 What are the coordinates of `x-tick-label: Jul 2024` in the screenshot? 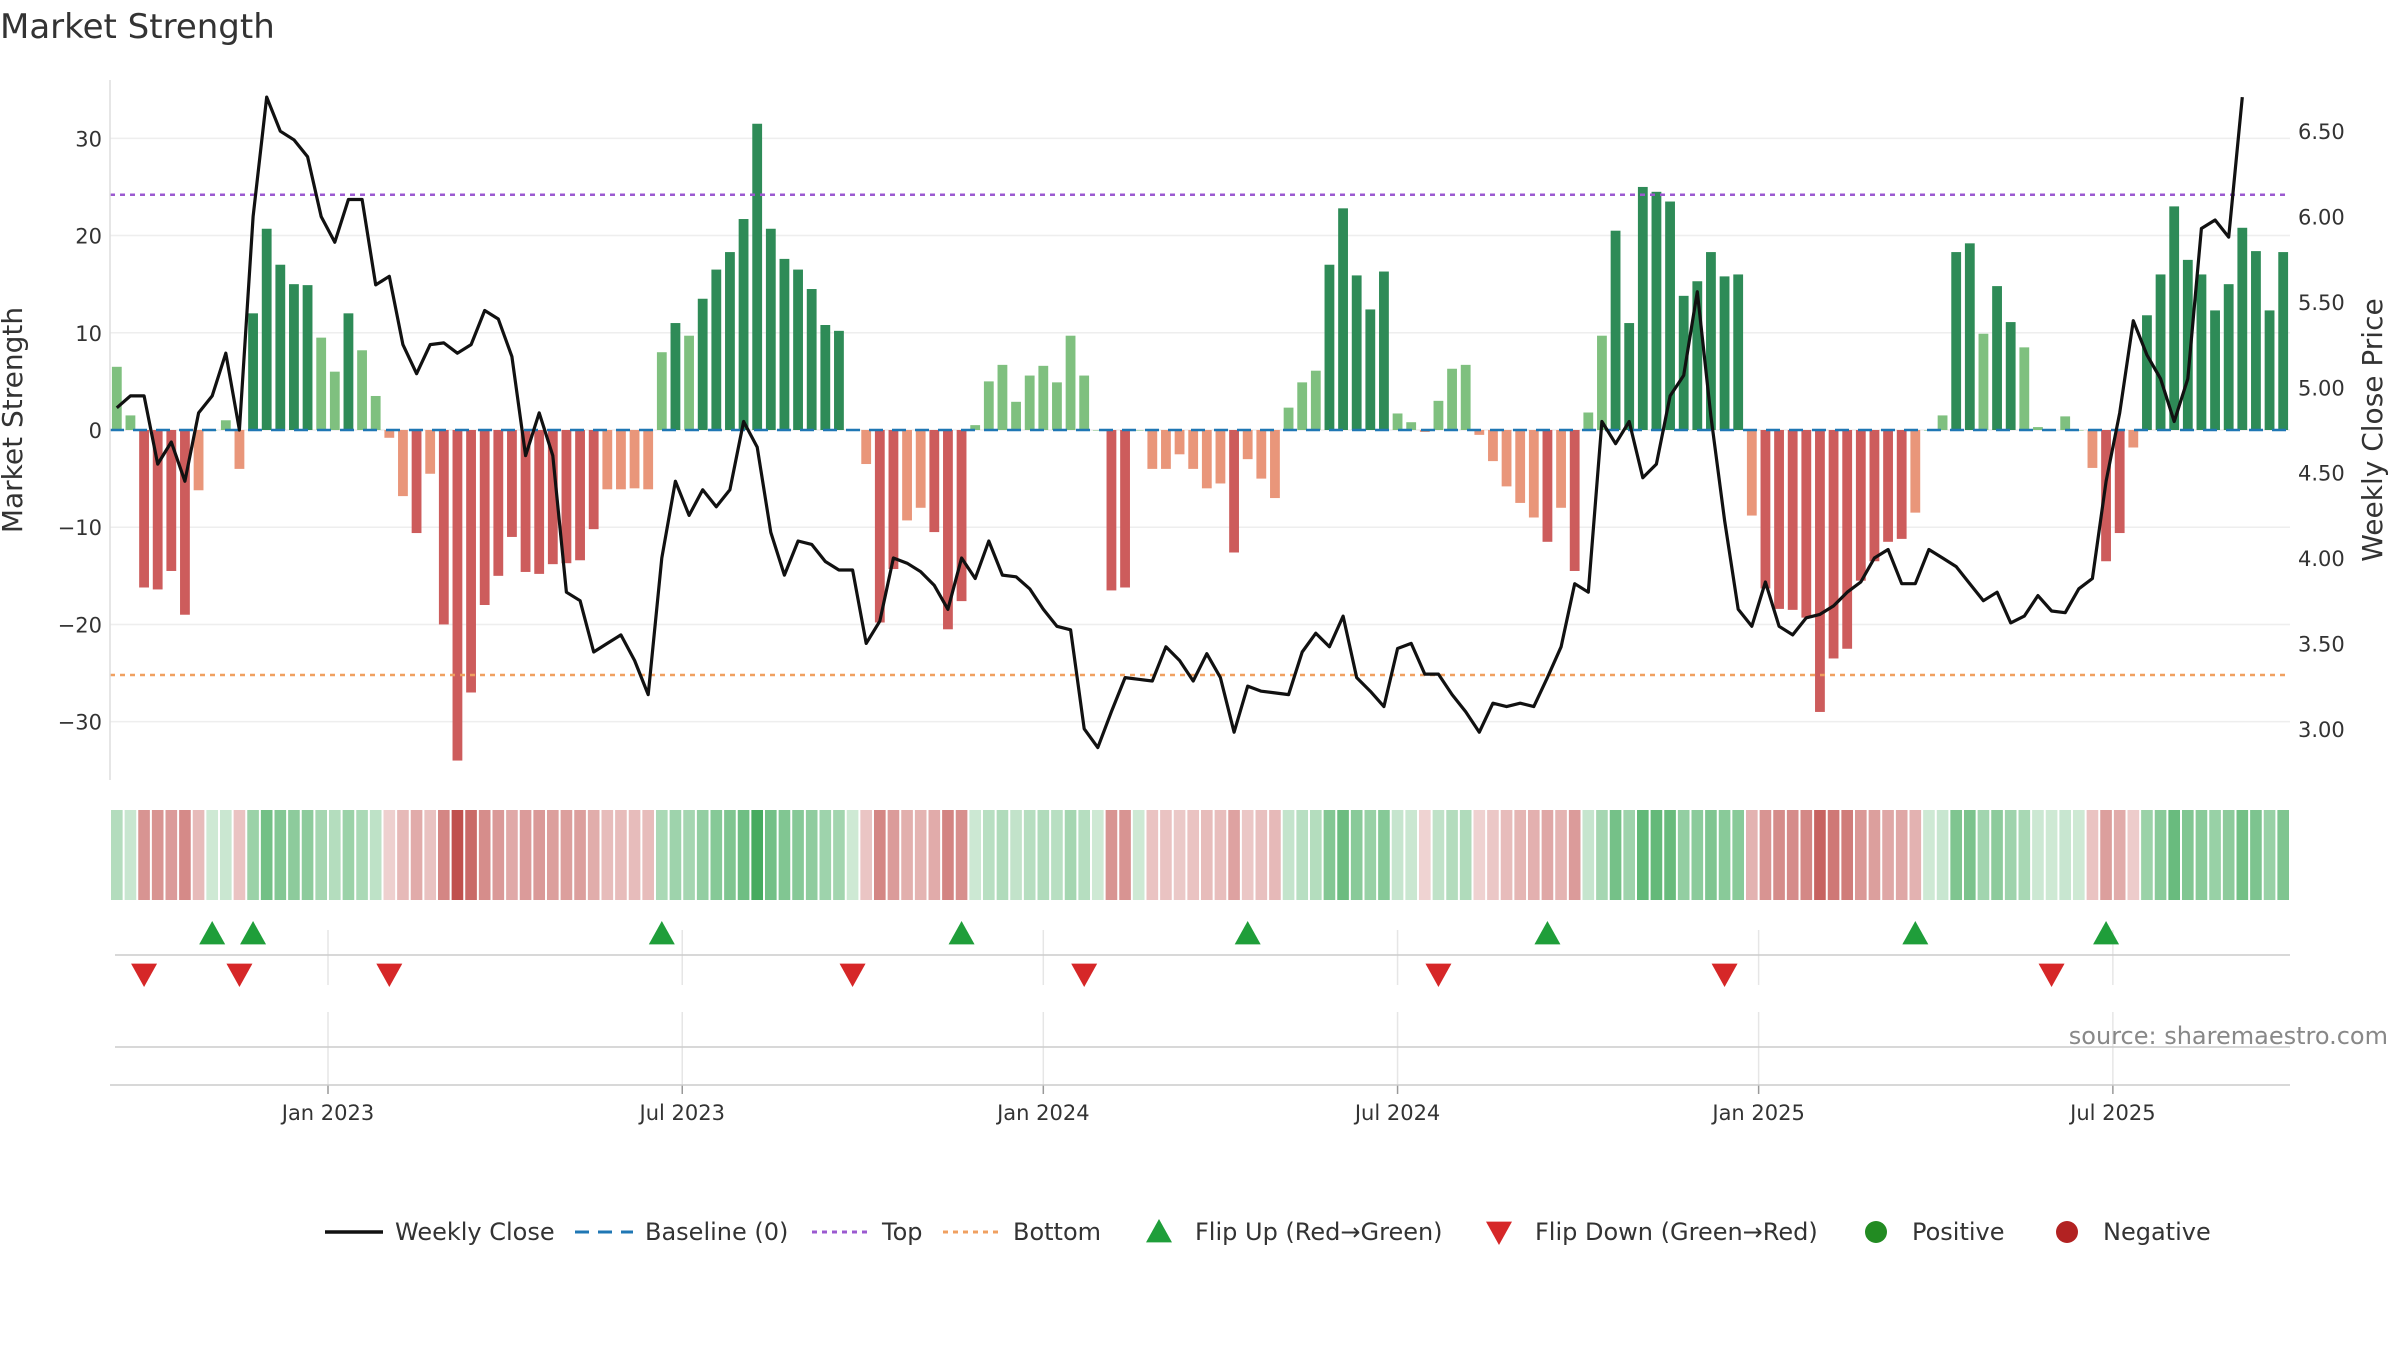 It's located at (1396, 1113).